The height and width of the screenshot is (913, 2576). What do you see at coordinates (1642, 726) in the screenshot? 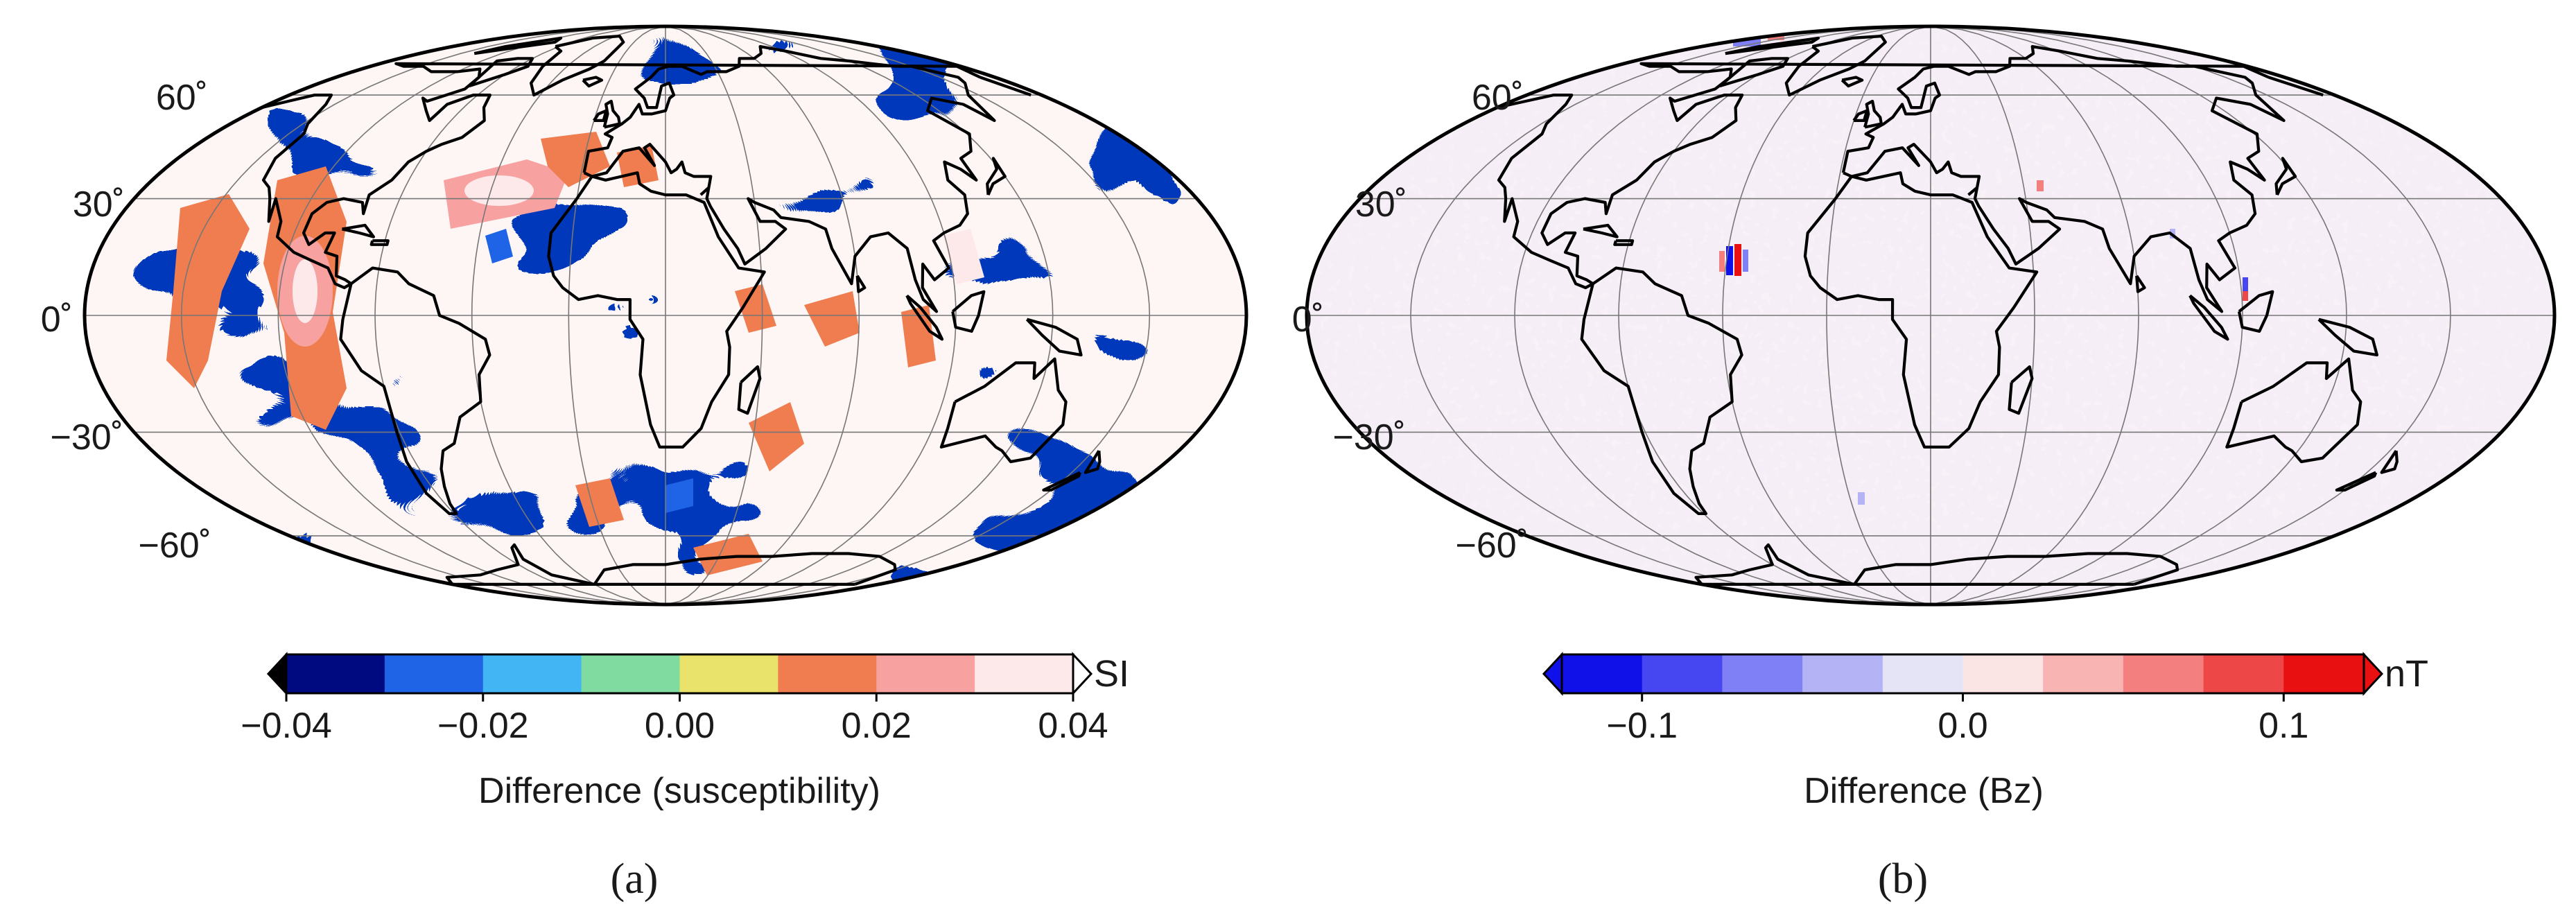
I see `colorbar-tick-label: −0.1` at bounding box center [1642, 726].